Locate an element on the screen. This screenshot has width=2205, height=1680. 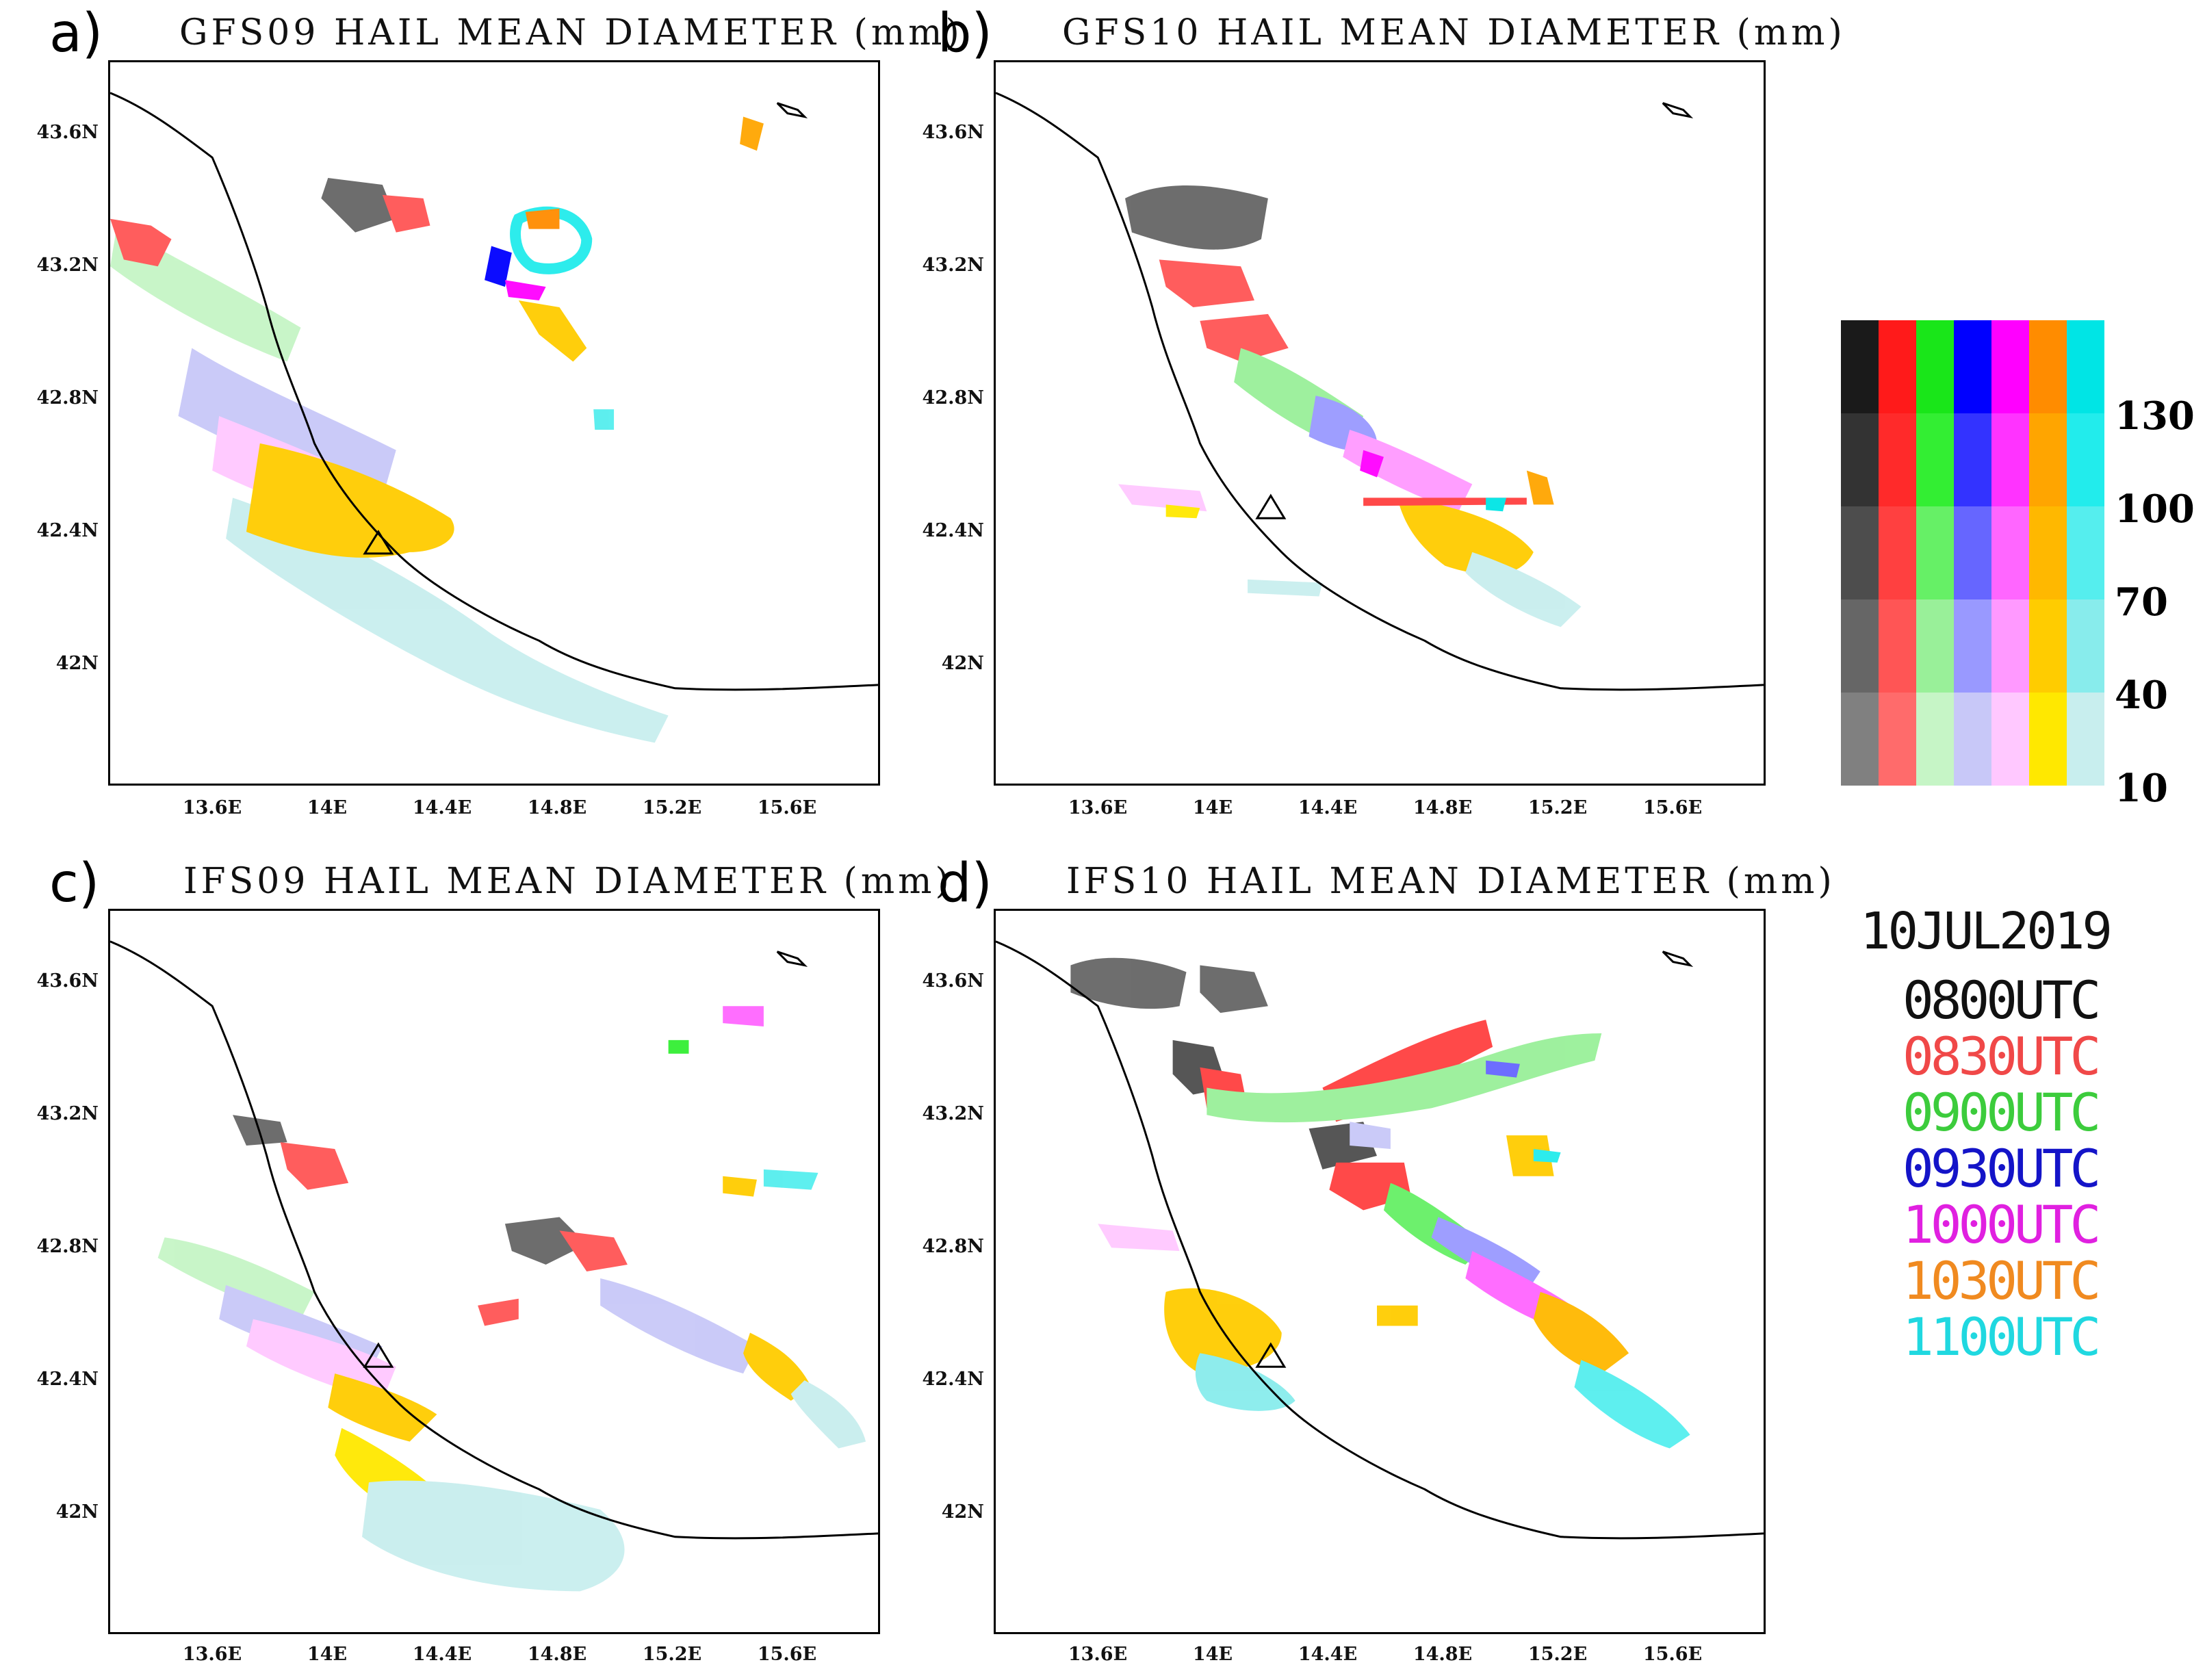
time-legend-item: 1030UTC is located at coordinates (2002, 1280).